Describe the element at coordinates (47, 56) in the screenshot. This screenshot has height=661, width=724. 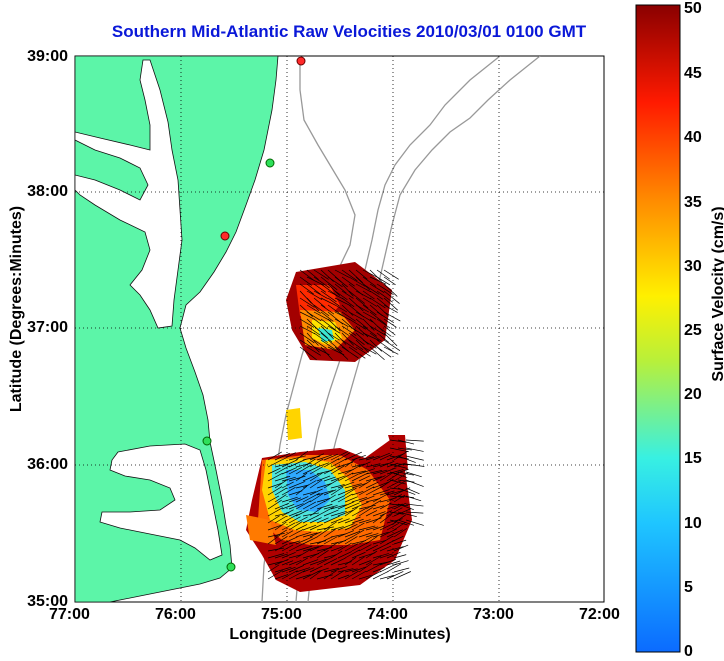
I see `y-tick-label: 39:00` at that location.